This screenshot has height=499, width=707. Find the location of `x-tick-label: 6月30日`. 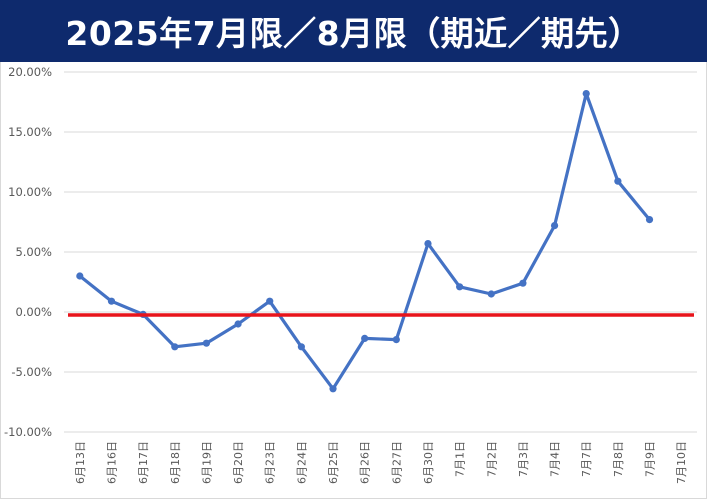

x-tick-label: 6月30日 is located at coordinates (428, 462).